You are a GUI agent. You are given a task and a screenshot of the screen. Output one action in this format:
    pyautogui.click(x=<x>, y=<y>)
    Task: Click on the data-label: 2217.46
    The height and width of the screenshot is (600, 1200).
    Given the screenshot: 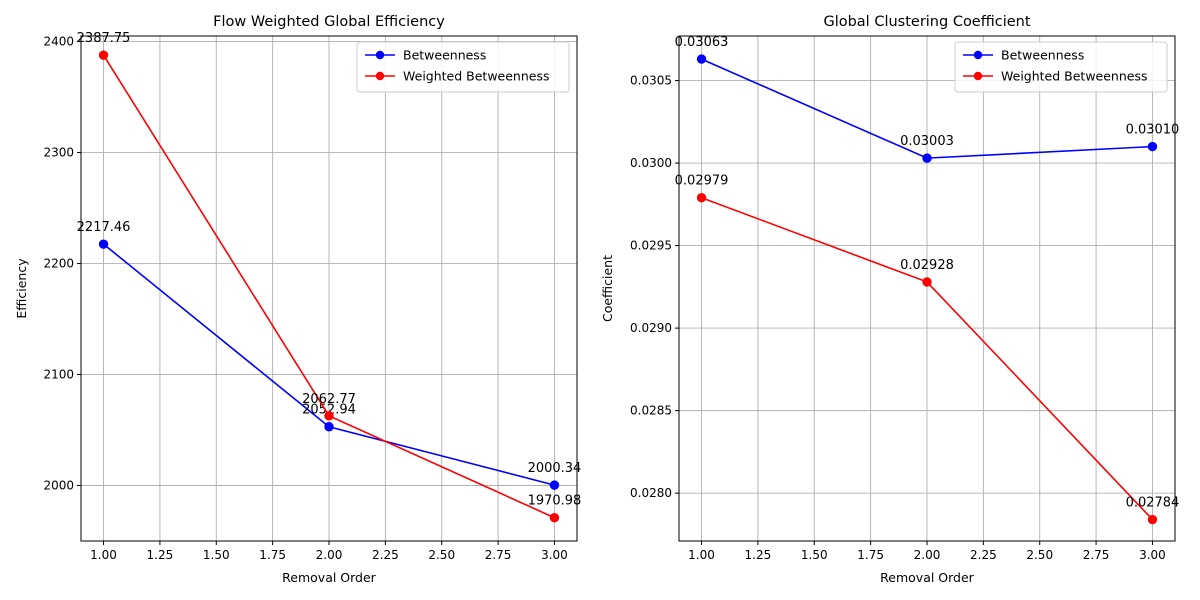 What is the action you would take?
    pyautogui.click(x=104, y=227)
    